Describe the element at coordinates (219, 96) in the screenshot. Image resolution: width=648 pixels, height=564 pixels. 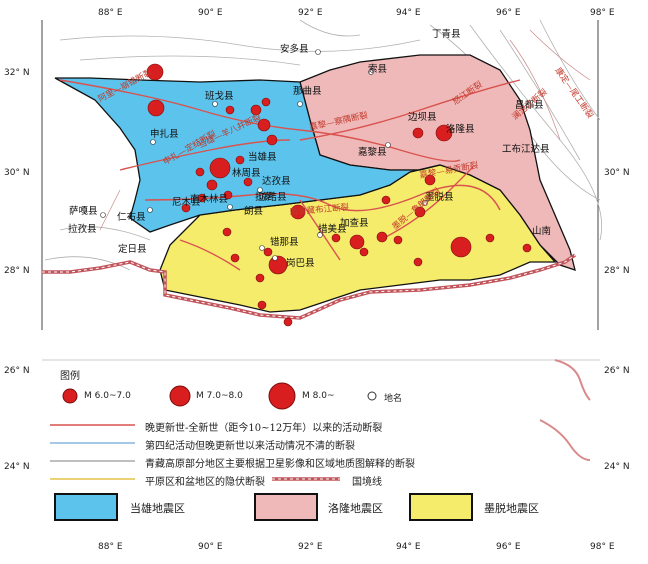
I see `town-label: 班戈县` at that location.